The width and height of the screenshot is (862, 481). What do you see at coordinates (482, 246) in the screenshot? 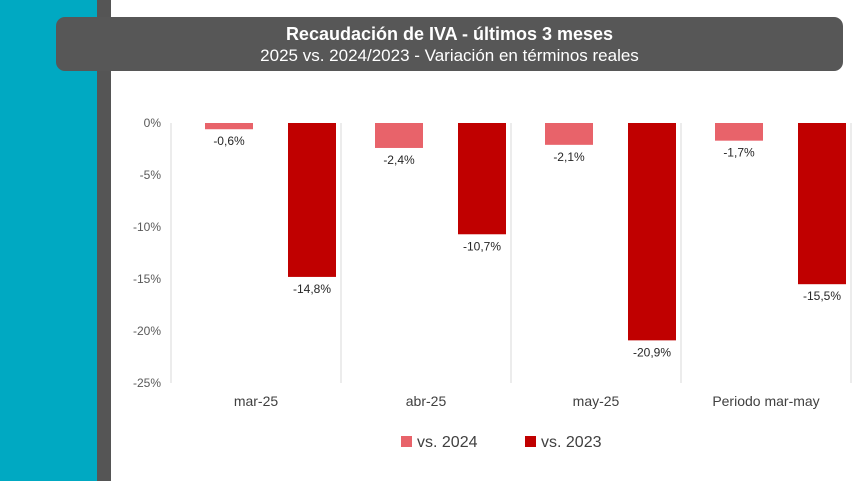
I see `data-label: -10,7%` at bounding box center [482, 246].